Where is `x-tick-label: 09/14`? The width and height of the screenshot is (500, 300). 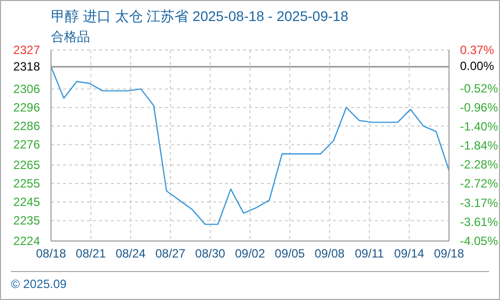 x-tick-label: 09/14 is located at coordinates (409, 253).